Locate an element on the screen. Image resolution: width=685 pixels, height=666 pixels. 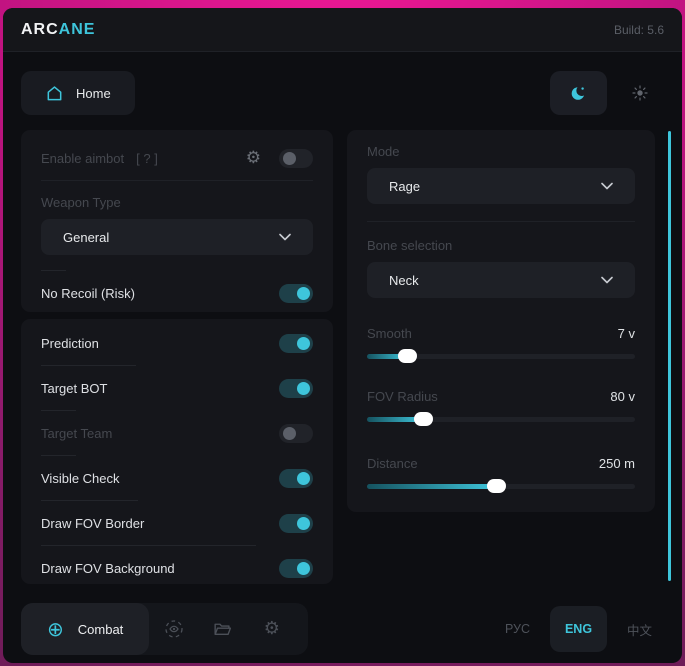
footer-bar: ⊕ Combat ⚙ РУС is located at coordinates (344, 629).